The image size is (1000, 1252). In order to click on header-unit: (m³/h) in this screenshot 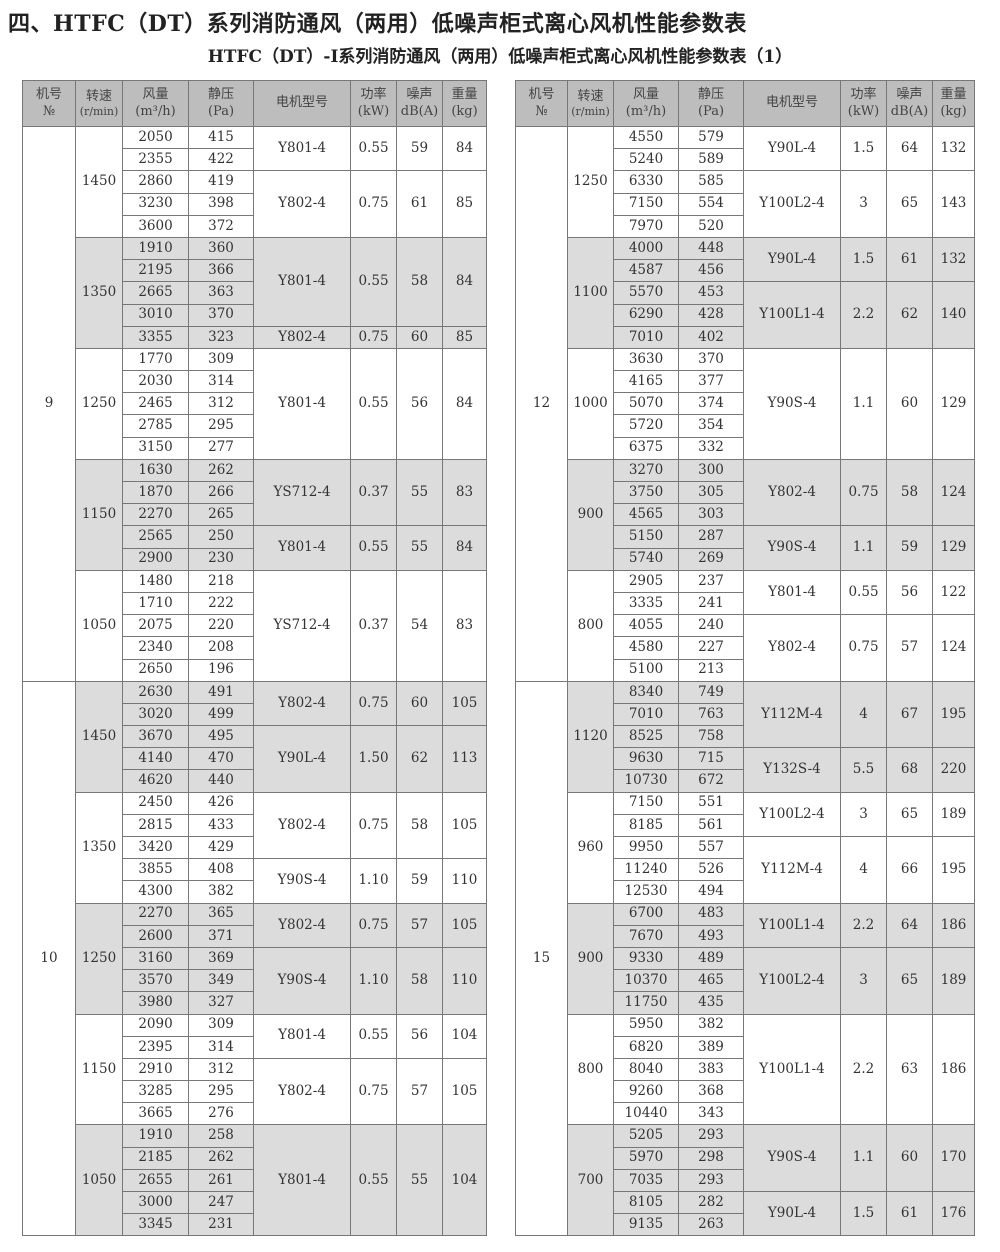, I will do `click(155, 111)`.